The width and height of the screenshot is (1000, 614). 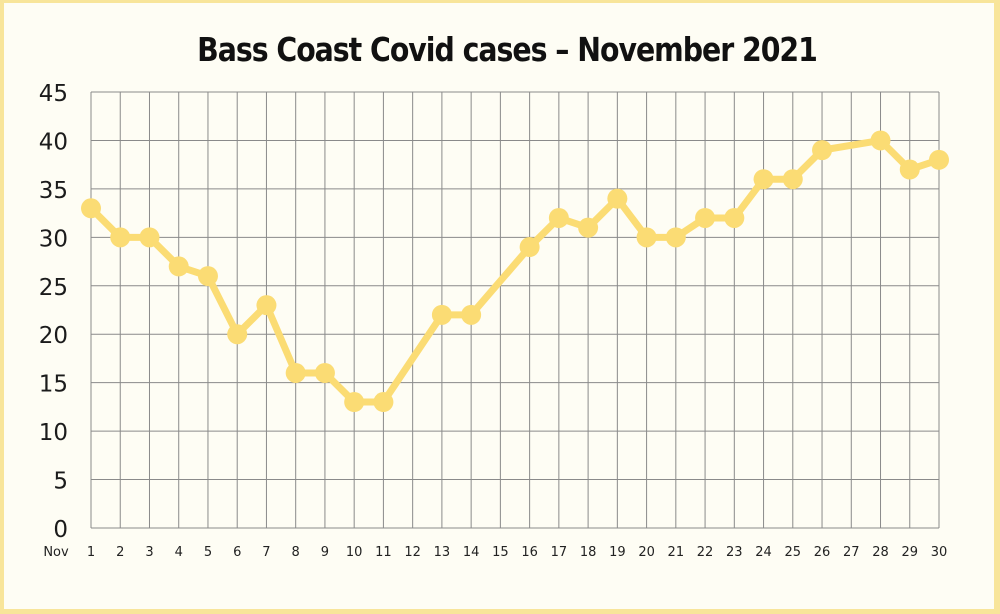 What do you see at coordinates (60, 530) in the screenshot?
I see `y-tick-label: 0` at bounding box center [60, 530].